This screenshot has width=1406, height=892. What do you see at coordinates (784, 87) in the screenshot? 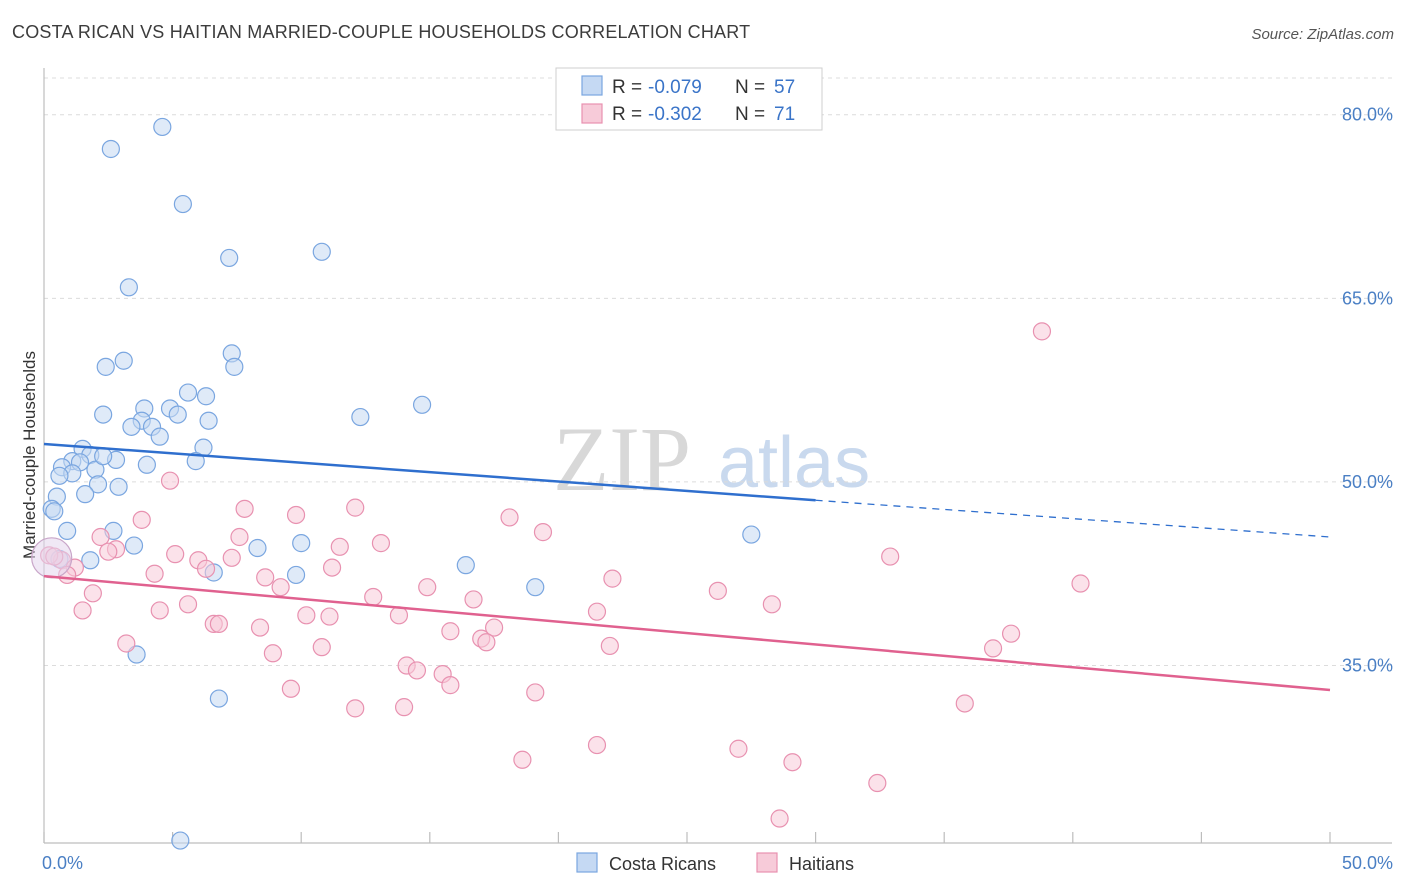
I see `legend-n-value-1: 57` at bounding box center [784, 87].